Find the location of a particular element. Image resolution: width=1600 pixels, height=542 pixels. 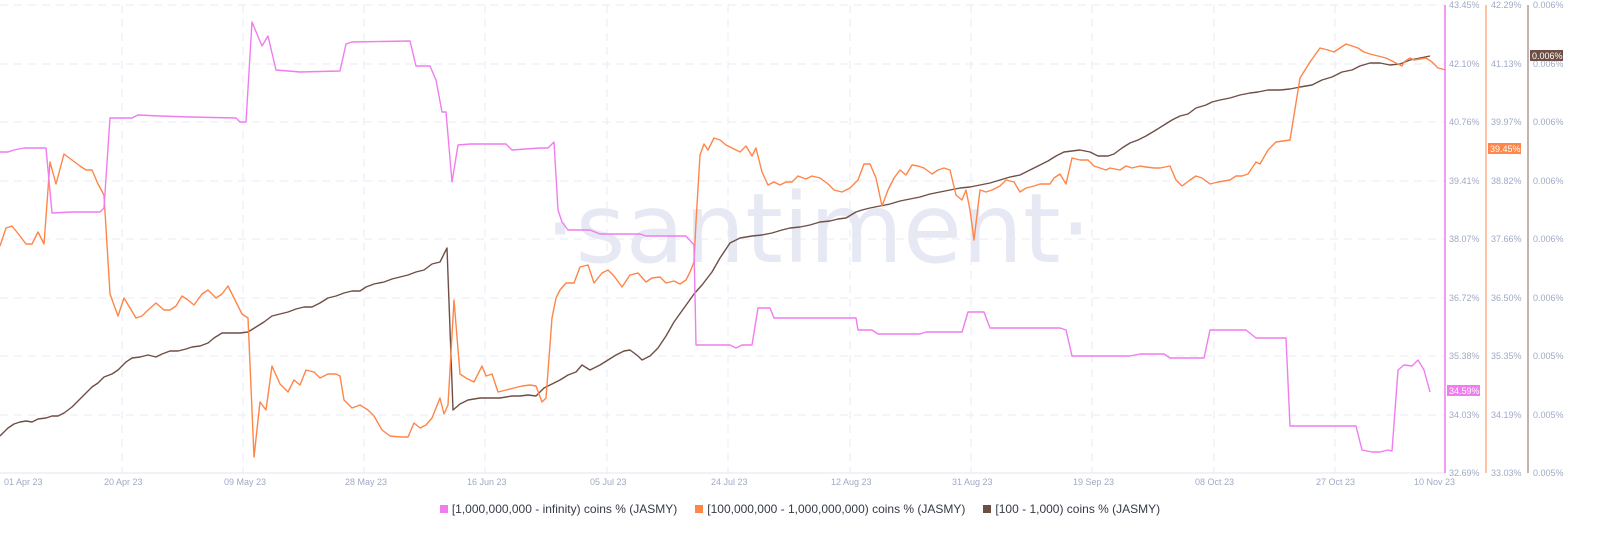

svg-text: 24 Jul 23 is located at coordinates (729, 482).